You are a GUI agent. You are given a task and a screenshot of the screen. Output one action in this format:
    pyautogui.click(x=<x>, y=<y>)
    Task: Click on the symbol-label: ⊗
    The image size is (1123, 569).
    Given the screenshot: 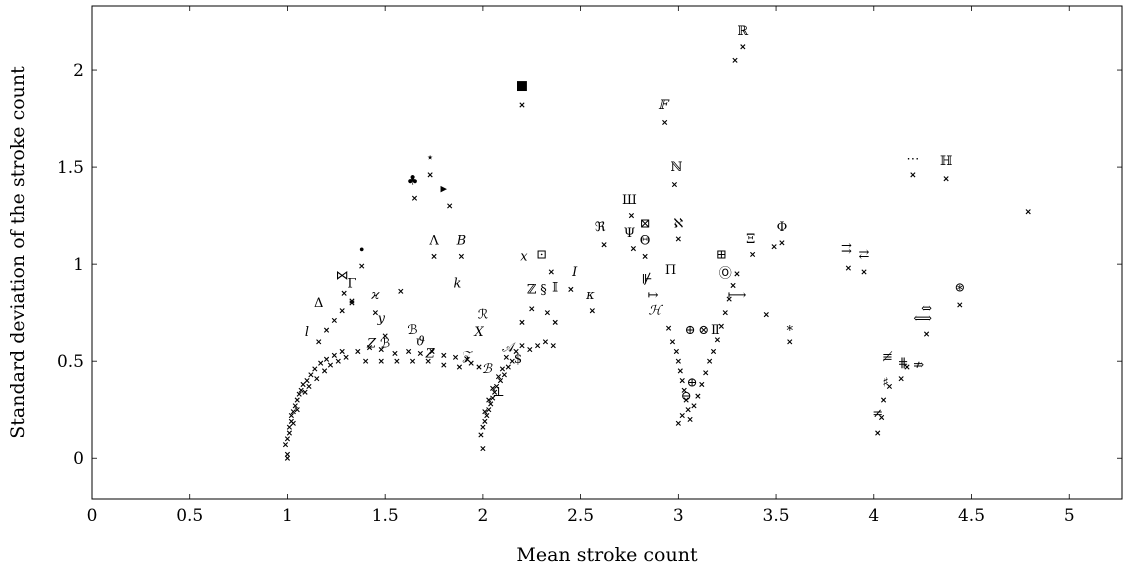 What is the action you would take?
    pyautogui.click(x=703, y=330)
    